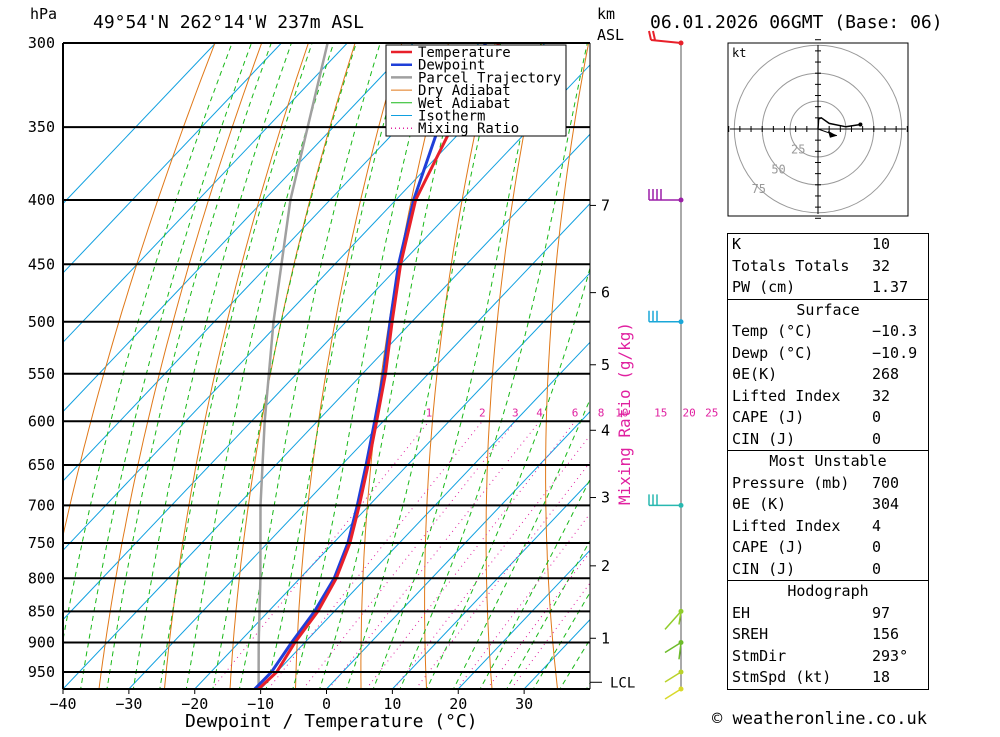 The height and width of the screenshot is (737, 1000). I want to click on index-key: CAPE (J), so click(768, 547).